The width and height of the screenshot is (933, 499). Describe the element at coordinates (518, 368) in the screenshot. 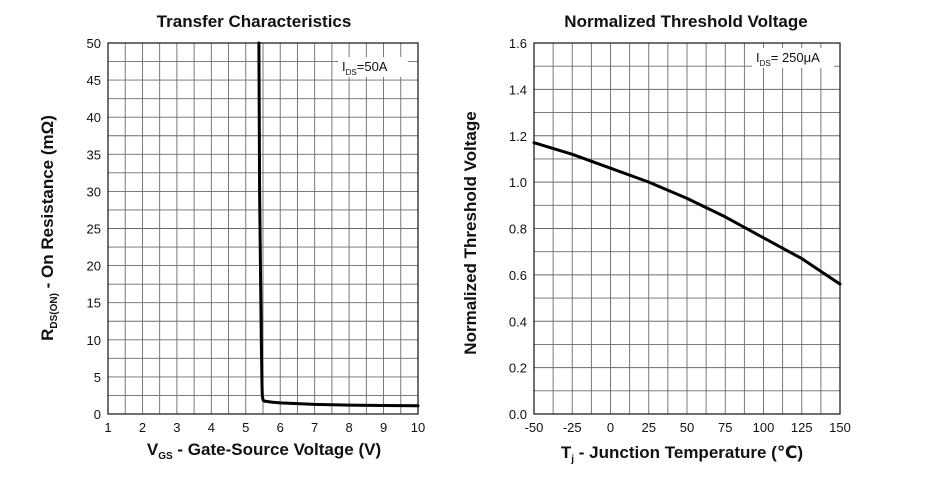

I see `y-tick-label: 0.2` at that location.